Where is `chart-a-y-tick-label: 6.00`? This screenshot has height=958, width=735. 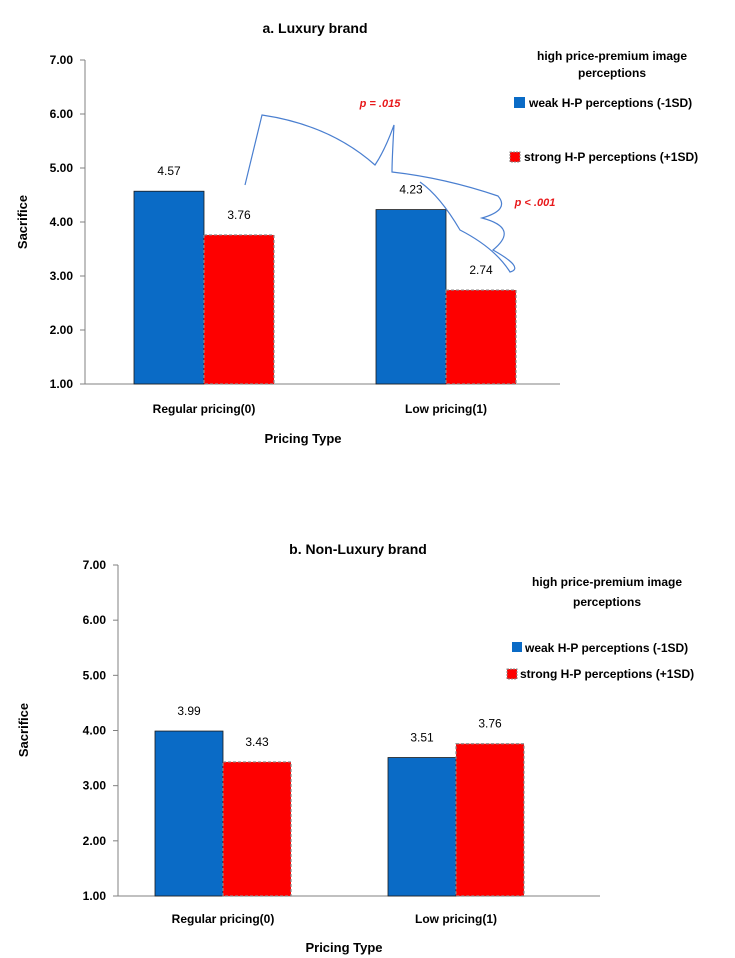
chart-a-y-tick-label: 6.00 is located at coordinates (62, 114).